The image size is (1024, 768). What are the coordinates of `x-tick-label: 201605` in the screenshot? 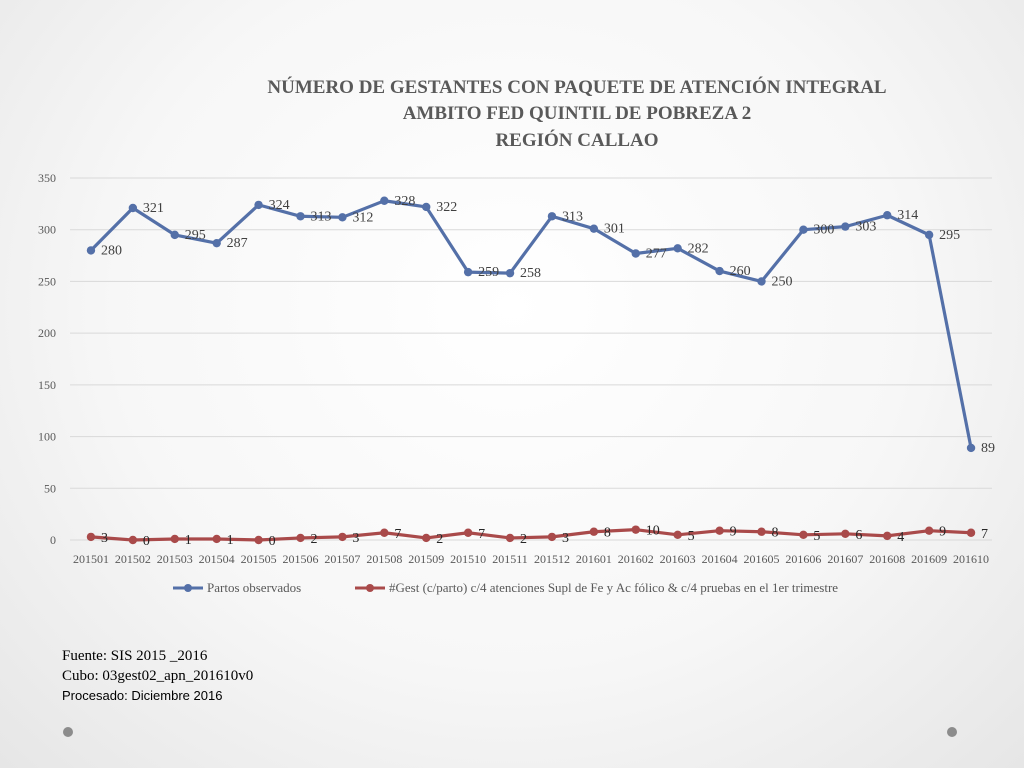 It's located at (762, 559).